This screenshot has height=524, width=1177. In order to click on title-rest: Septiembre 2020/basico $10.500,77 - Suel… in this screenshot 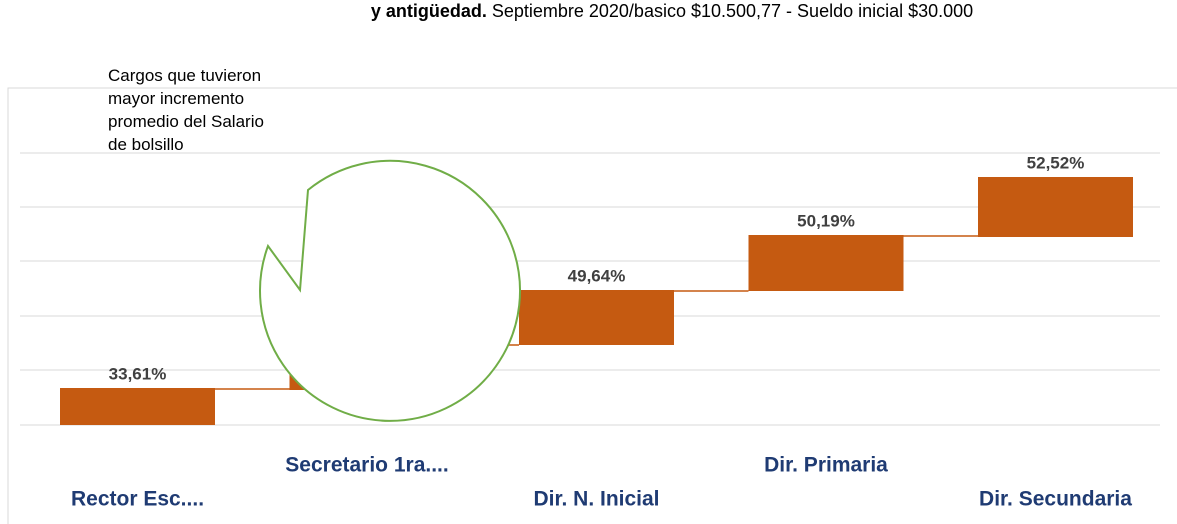, I will do `click(732, 11)`.